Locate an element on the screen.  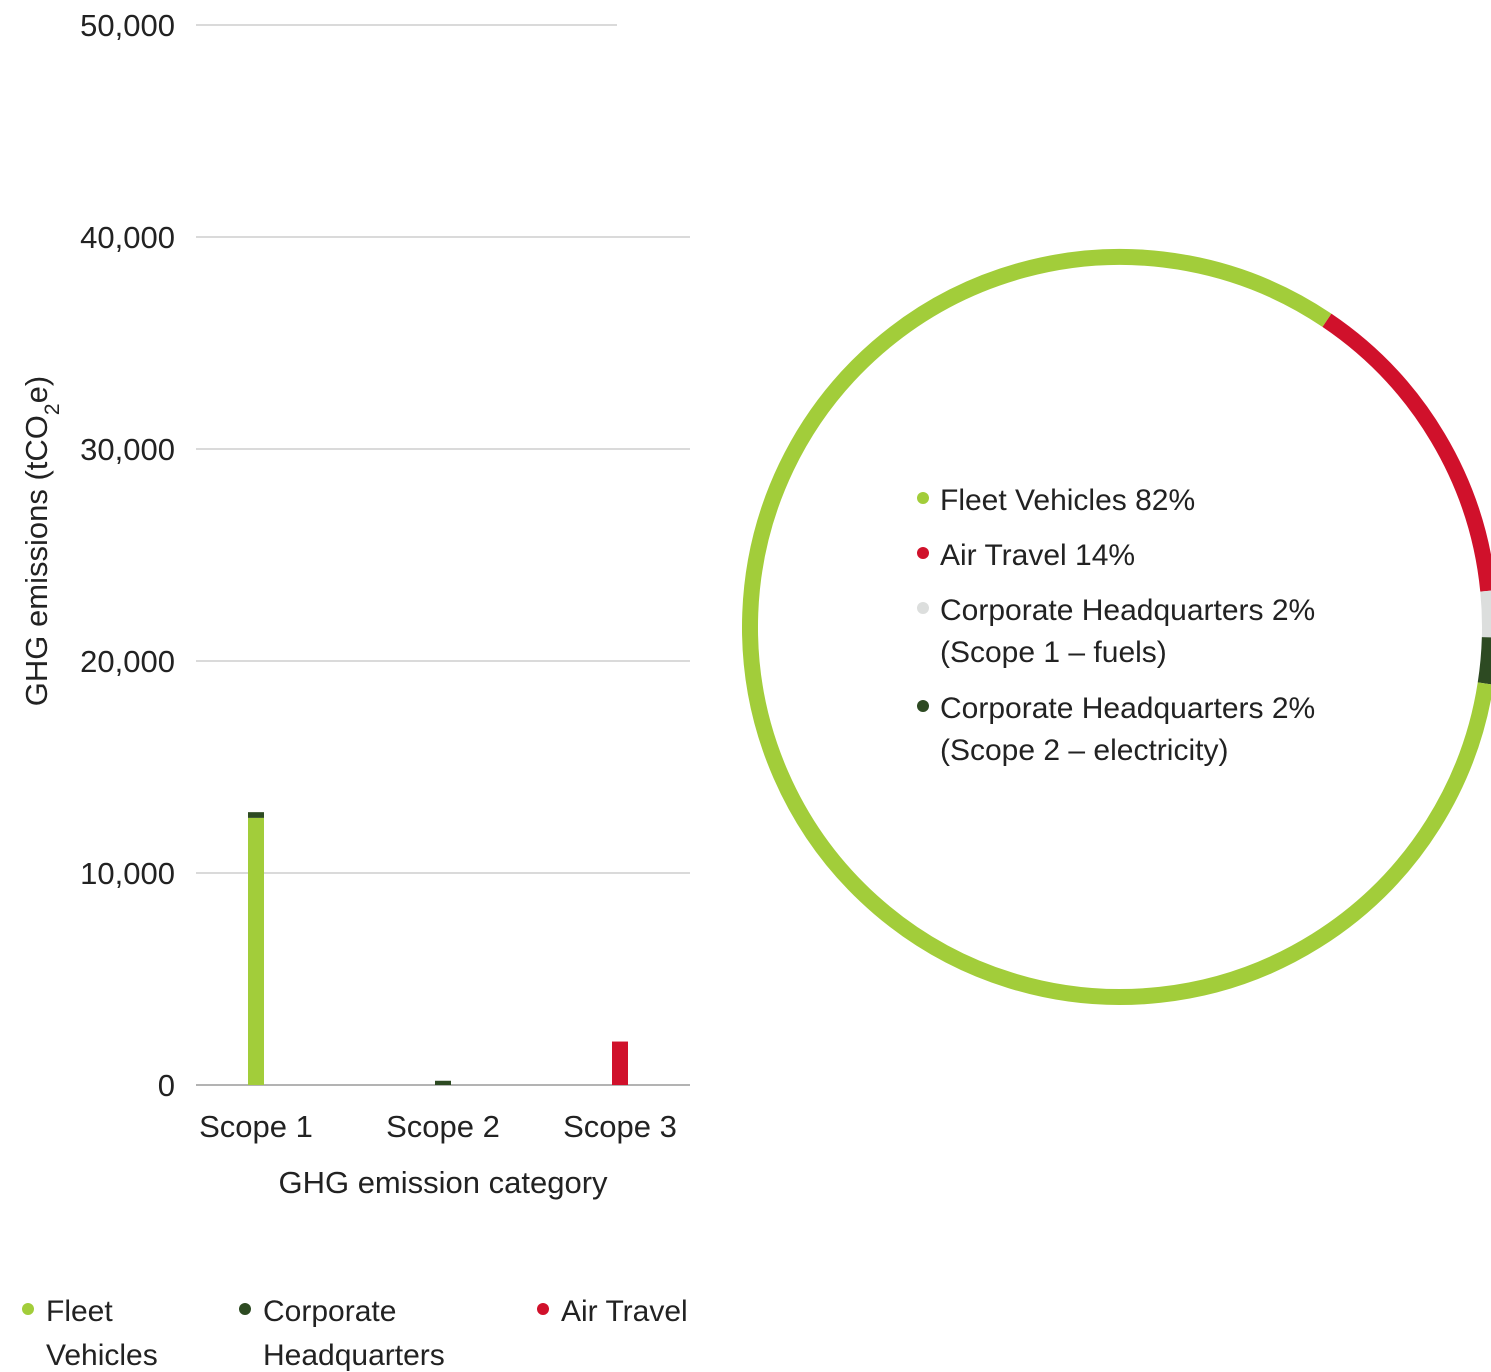
legend-label: Air Travel is located at coordinates (624, 1311).